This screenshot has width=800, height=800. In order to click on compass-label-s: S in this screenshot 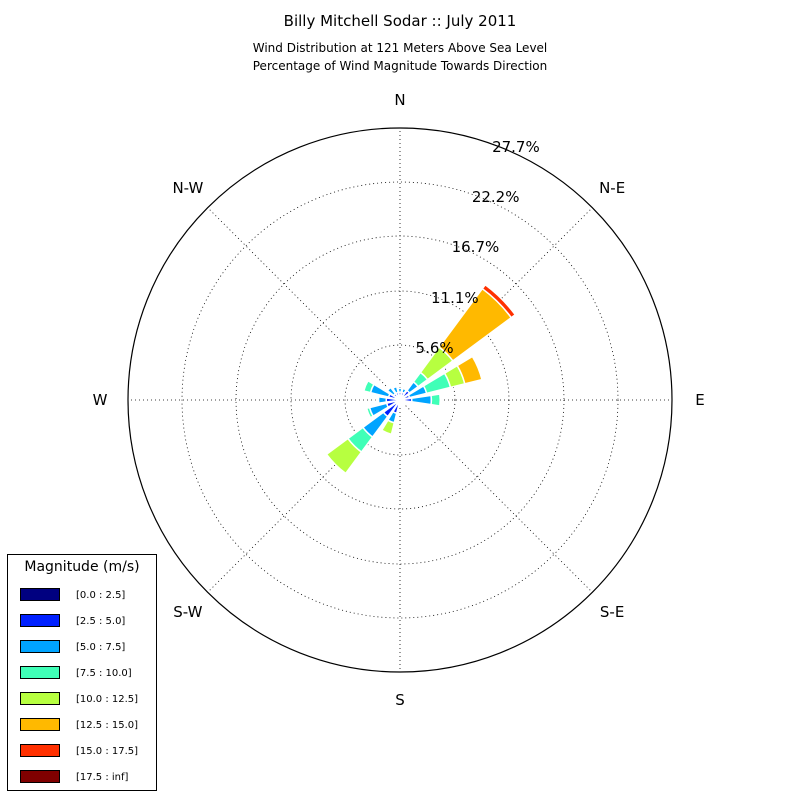, I will do `click(400, 700)`.